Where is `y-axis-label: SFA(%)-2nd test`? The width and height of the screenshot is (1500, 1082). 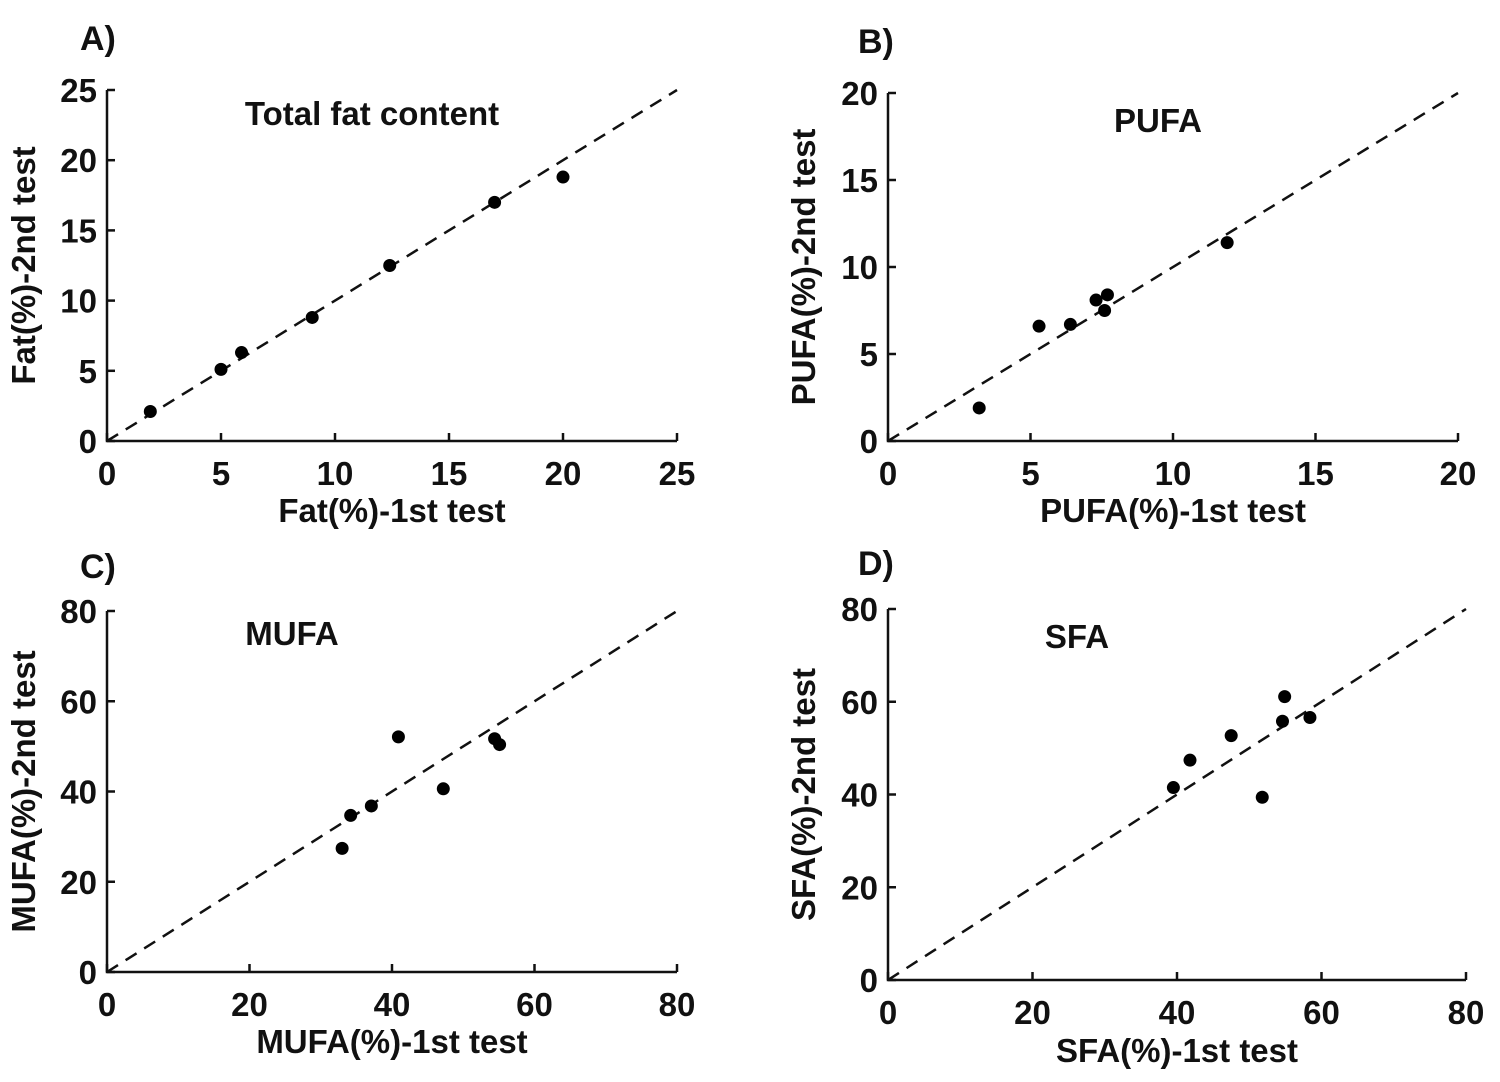 y-axis-label: SFA(%)-2nd test is located at coordinates (803, 794).